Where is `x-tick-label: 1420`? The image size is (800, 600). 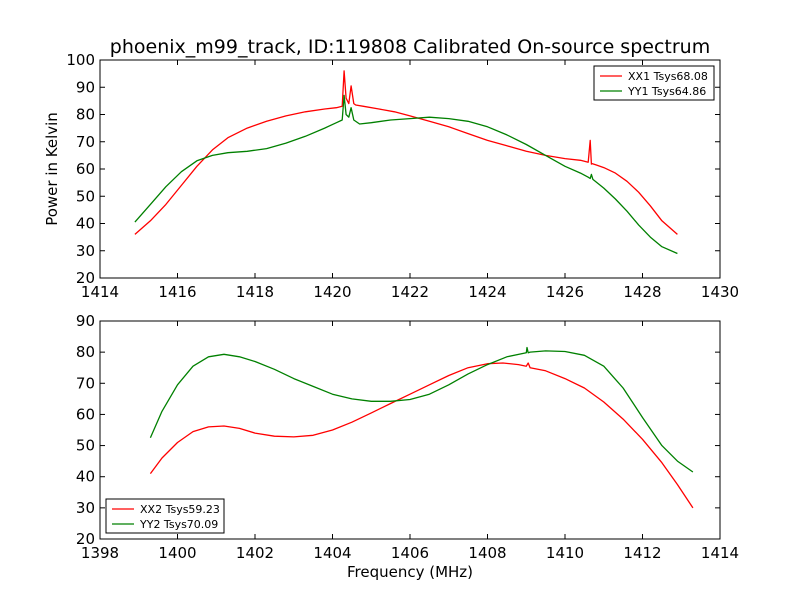
x-tick-label: 1420 is located at coordinates (332, 292).